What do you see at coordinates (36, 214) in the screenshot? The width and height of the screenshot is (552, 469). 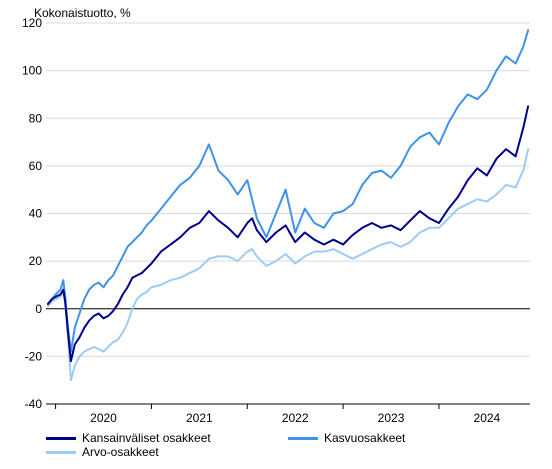 I see `y-tick-label: 40` at bounding box center [36, 214].